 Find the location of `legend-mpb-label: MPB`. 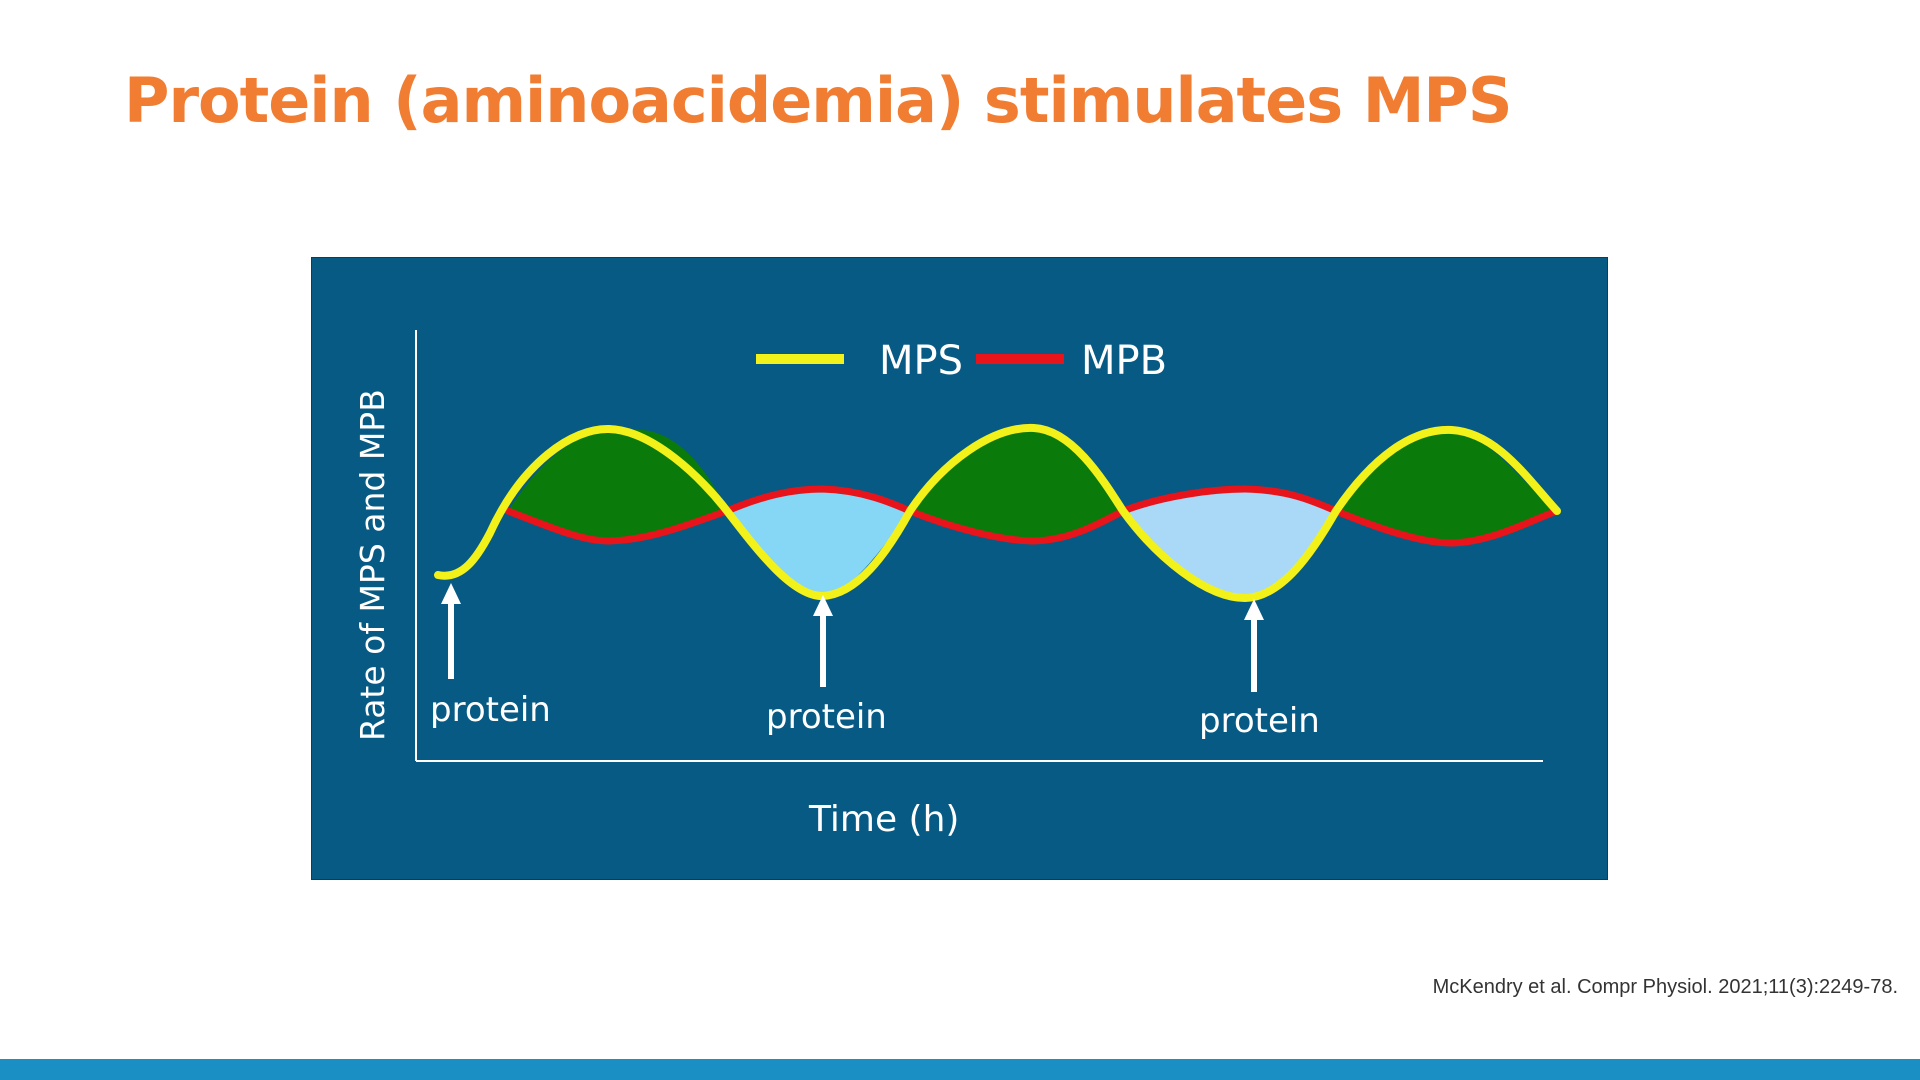

legend-mpb-label: MPB is located at coordinates (1124, 361).